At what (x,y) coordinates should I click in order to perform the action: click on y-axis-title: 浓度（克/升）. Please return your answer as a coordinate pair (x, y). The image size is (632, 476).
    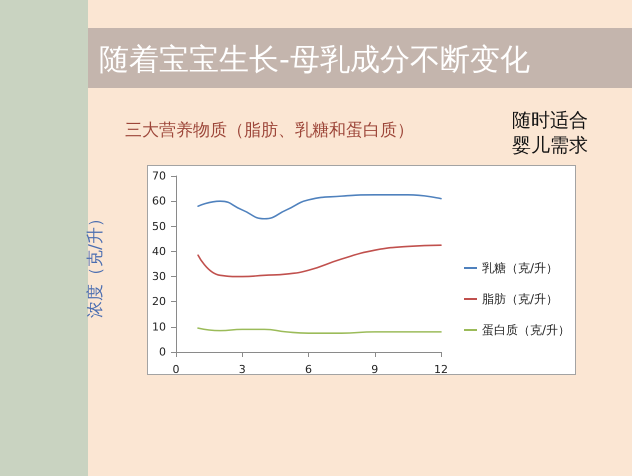
    Looking at the image, I should click on (96, 264).